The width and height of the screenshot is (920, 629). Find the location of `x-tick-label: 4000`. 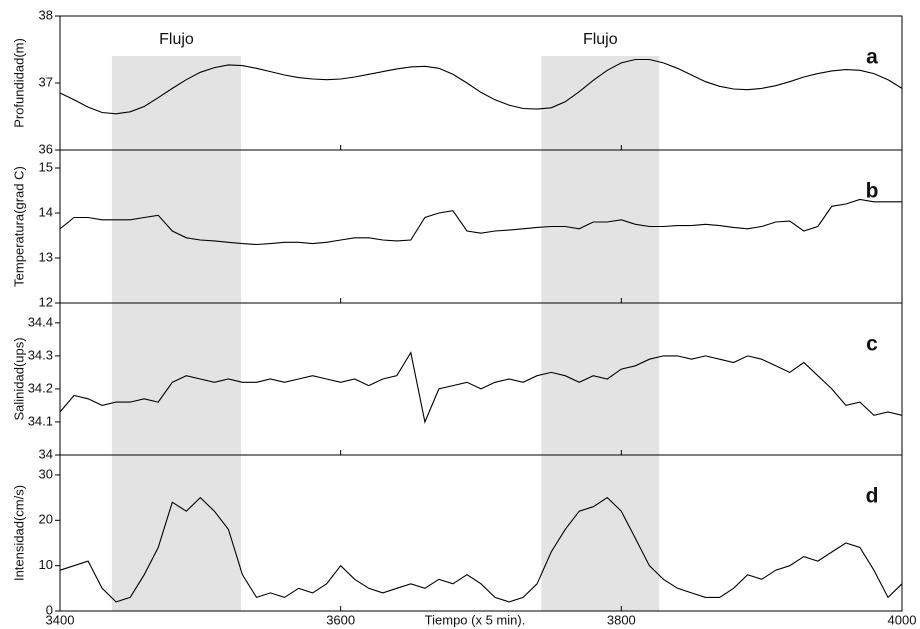

x-tick-label: 4000 is located at coordinates (902, 619).